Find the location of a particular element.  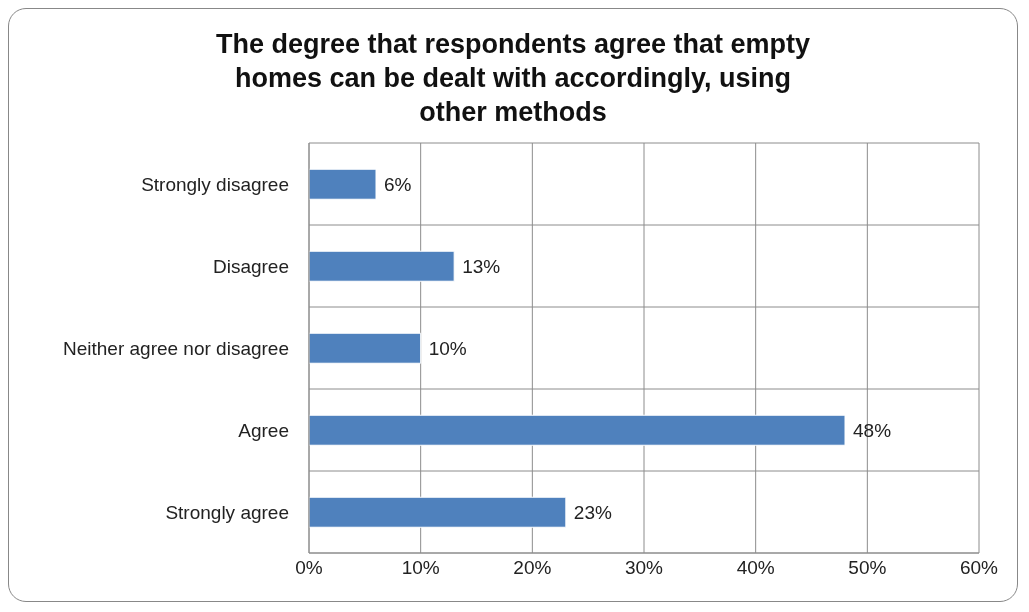

data-label: 13% is located at coordinates (481, 266).